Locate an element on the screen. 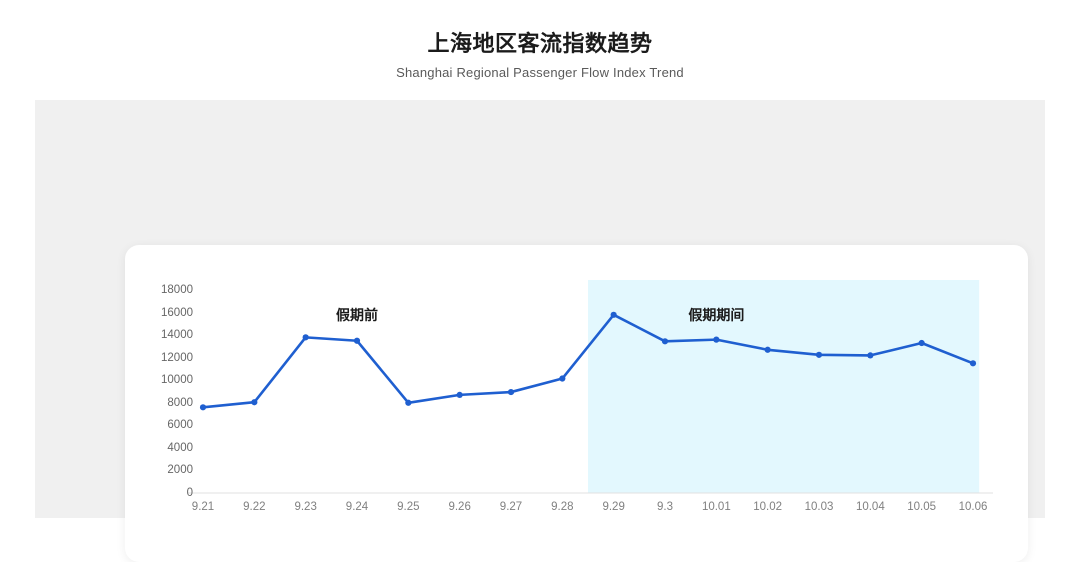 The width and height of the screenshot is (1080, 562). x-axis-tick: 9.21 is located at coordinates (203, 507).